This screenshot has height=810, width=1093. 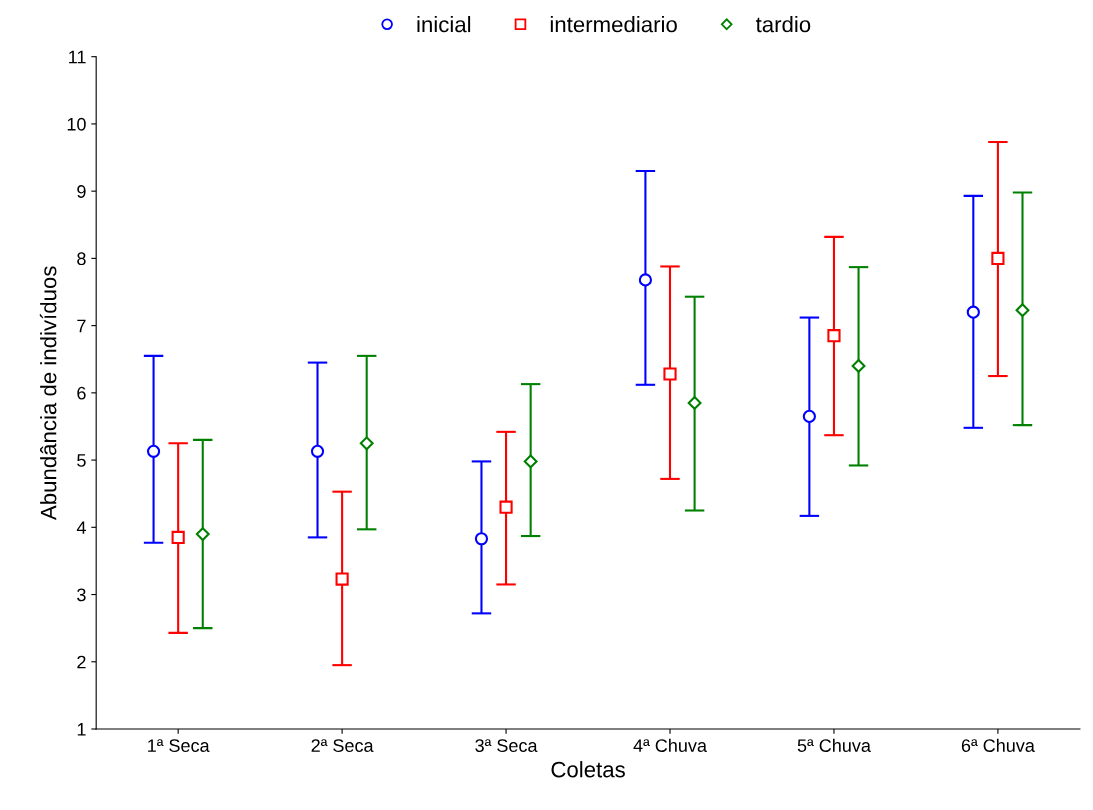 What do you see at coordinates (81, 191) in the screenshot?
I see `y-tick-label: 9` at bounding box center [81, 191].